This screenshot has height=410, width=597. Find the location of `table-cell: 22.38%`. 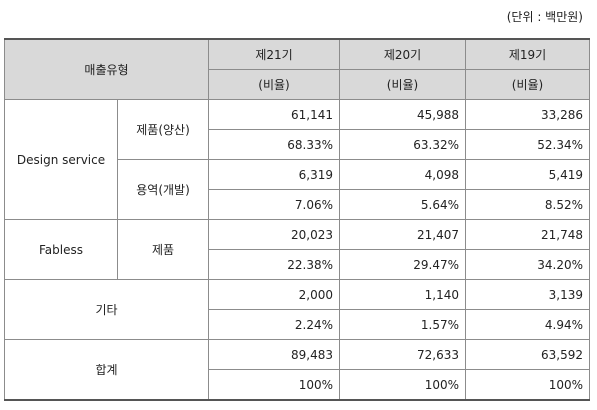

table-cell: 22.38% is located at coordinates (274, 264).